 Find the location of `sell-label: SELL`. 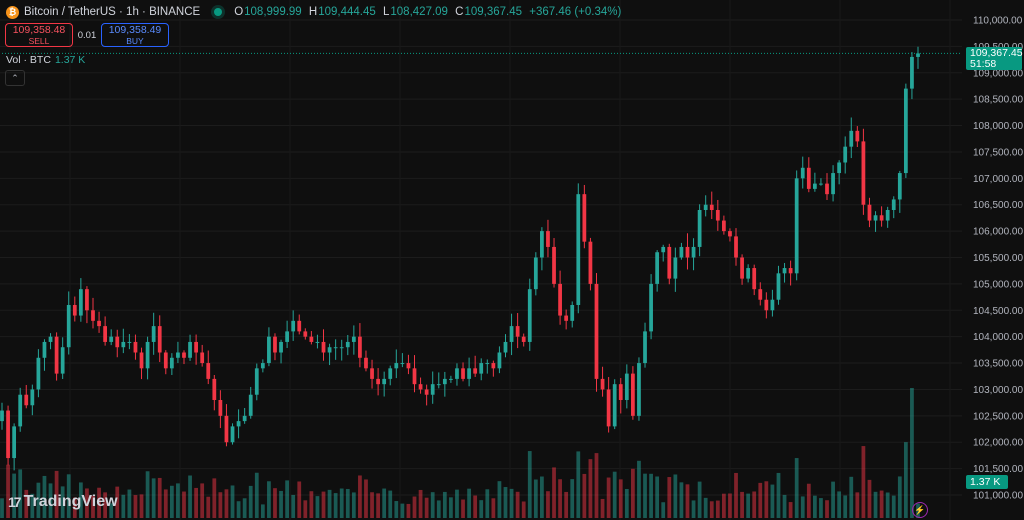

sell-label: SELL is located at coordinates (39, 41).